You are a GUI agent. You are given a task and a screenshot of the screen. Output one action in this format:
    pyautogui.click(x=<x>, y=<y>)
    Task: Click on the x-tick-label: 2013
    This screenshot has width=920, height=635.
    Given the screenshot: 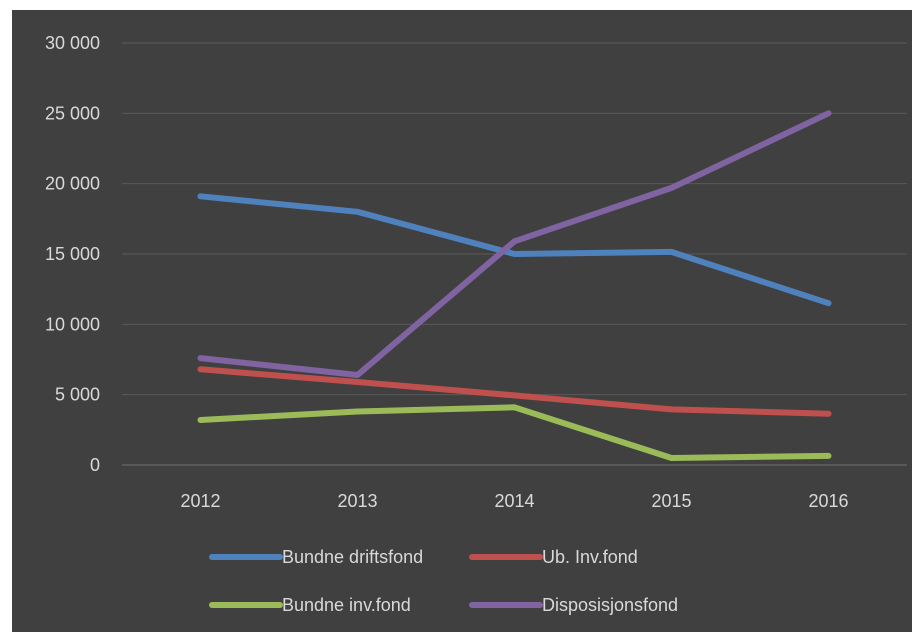 What is the action you would take?
    pyautogui.click(x=357, y=501)
    